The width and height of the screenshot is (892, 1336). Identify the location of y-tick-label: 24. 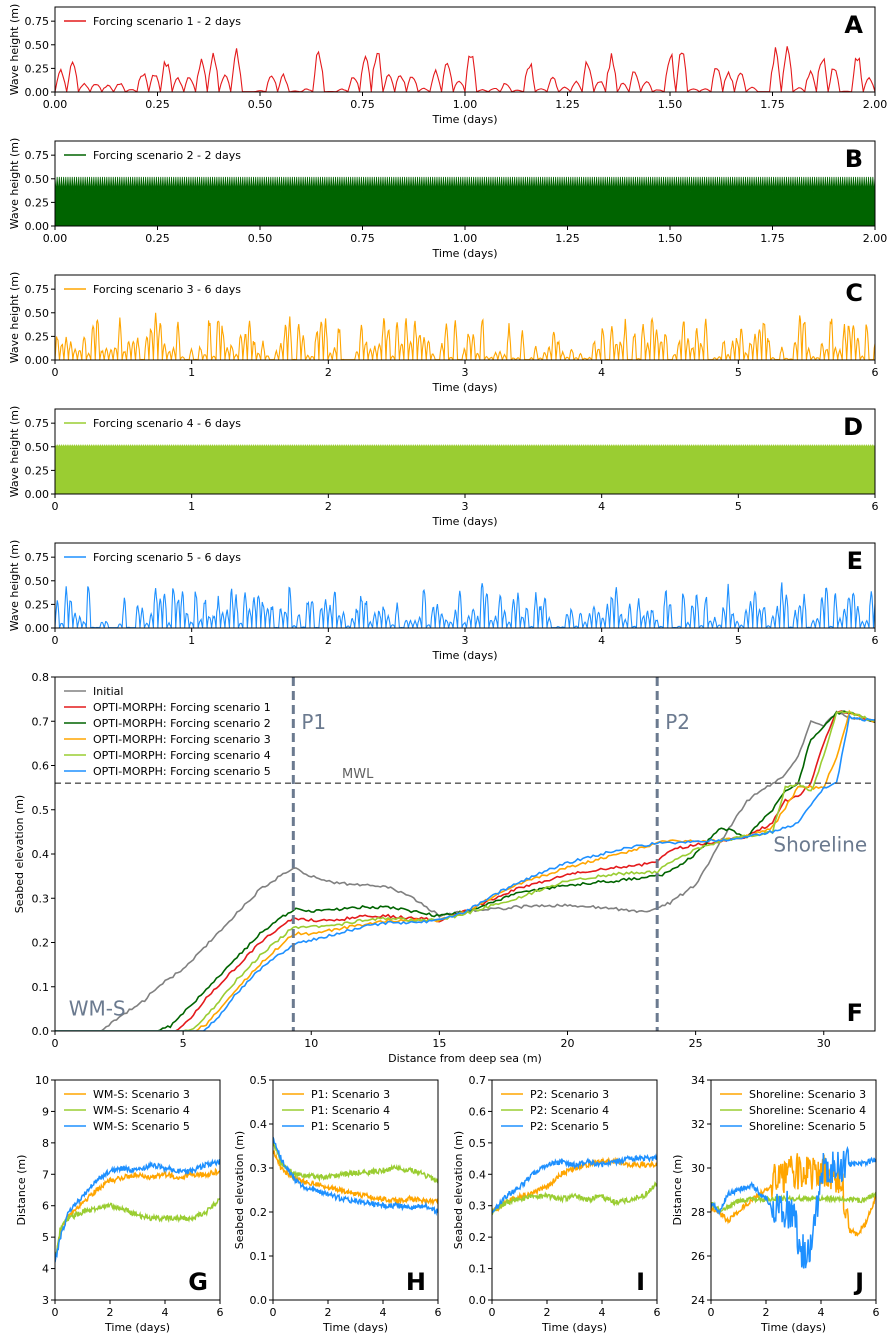
(698, 1300).